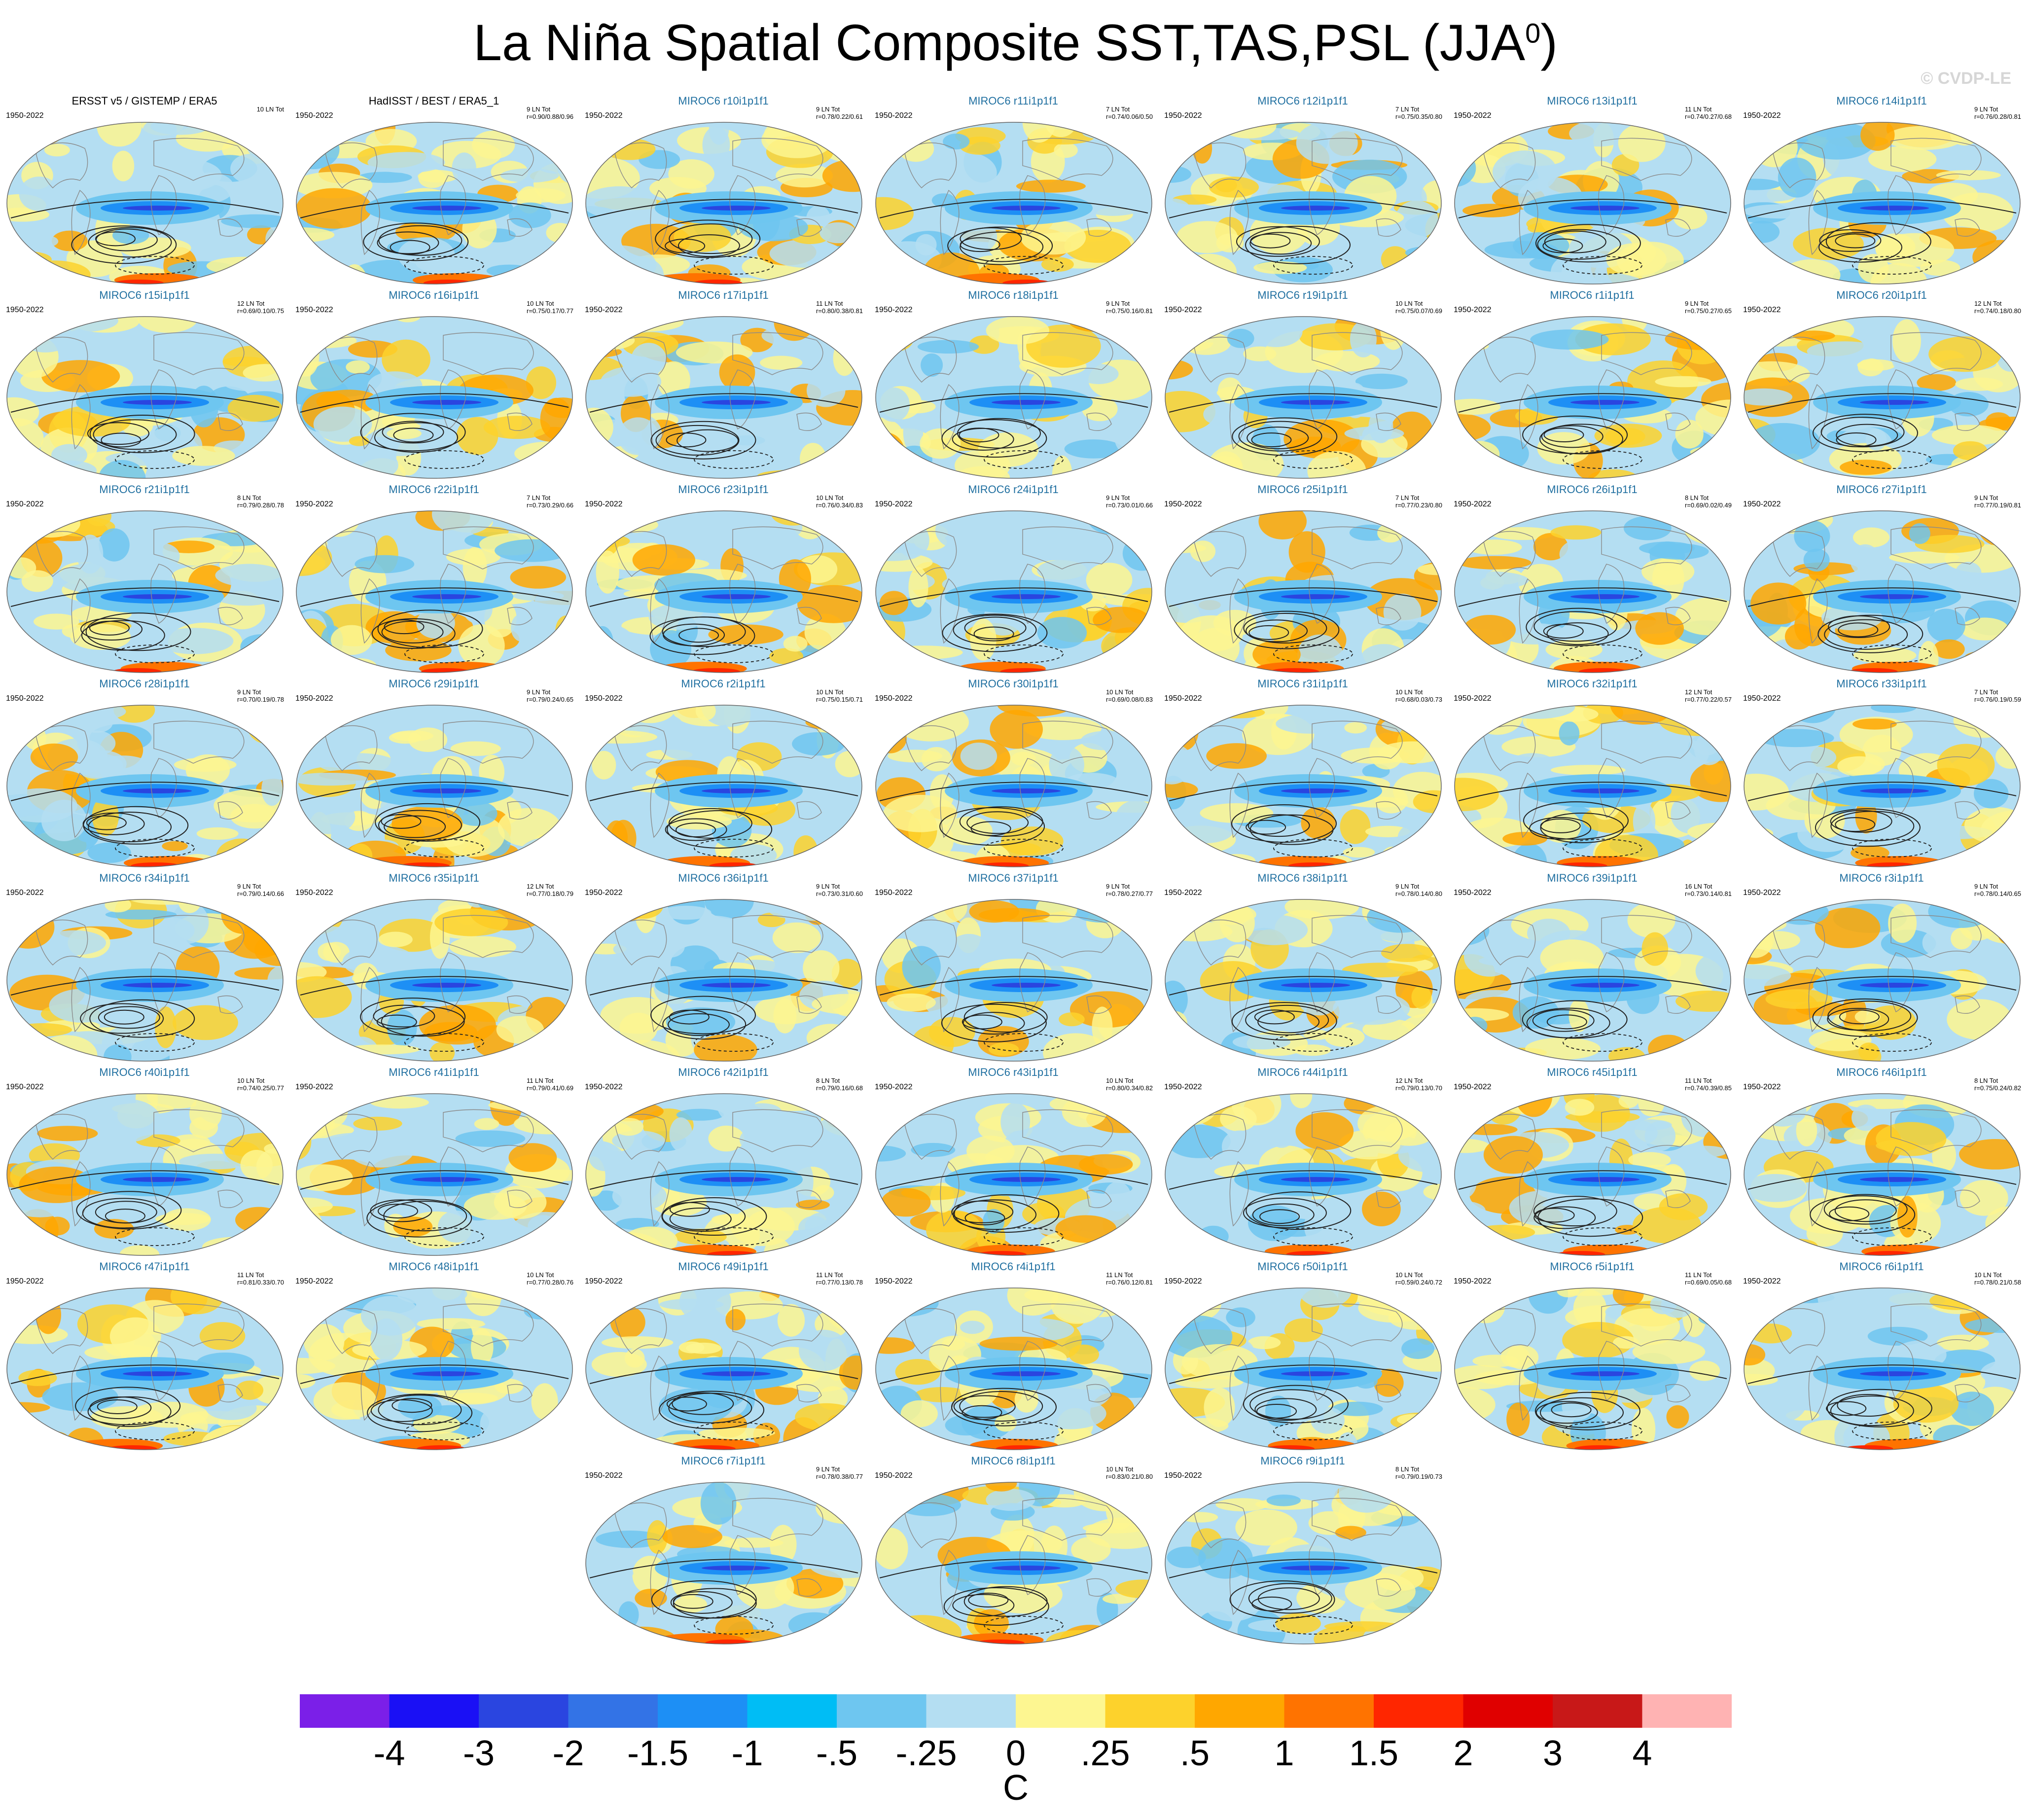 The height and width of the screenshot is (1820, 2031). Describe the element at coordinates (1592, 878) in the screenshot. I see `panel-title: MIROC6 r39i1p1f1` at that location.